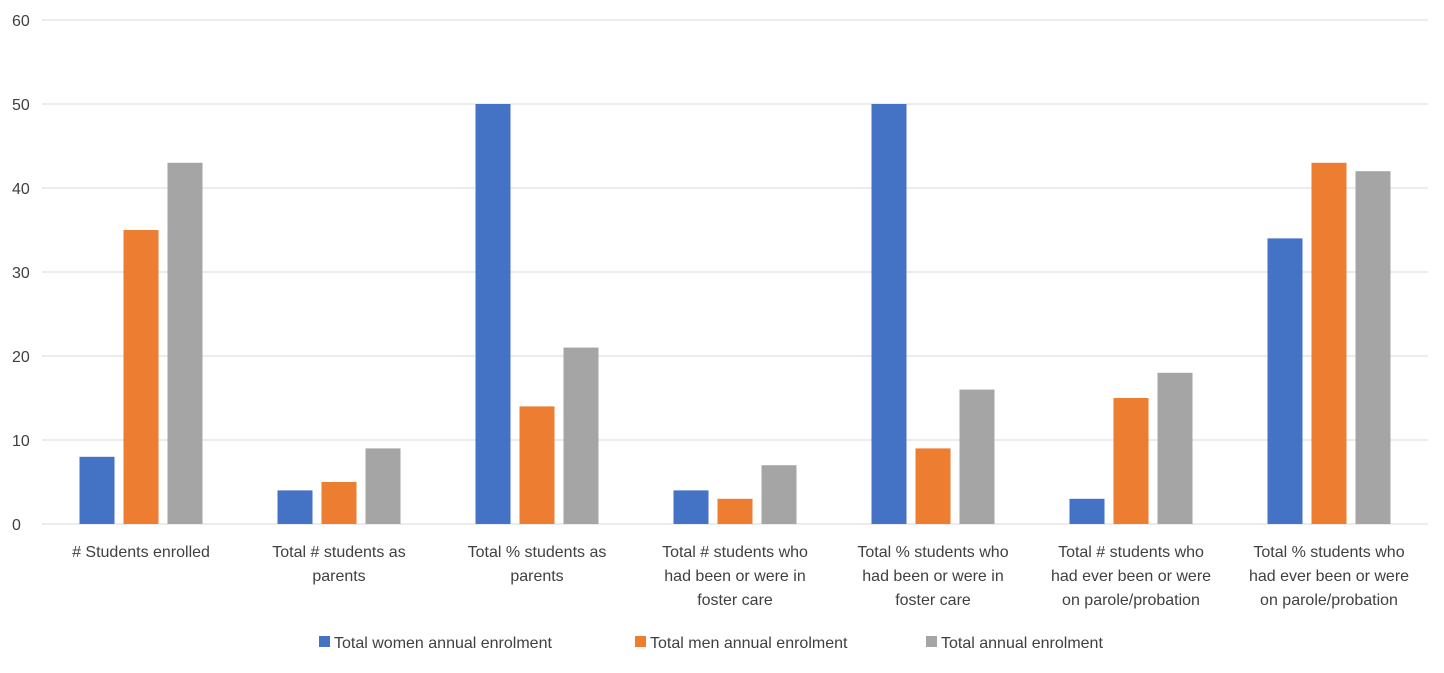 This screenshot has width=1444, height=673. Describe the element at coordinates (21, 105) in the screenshot. I see `y-tick-label: 50` at that location.